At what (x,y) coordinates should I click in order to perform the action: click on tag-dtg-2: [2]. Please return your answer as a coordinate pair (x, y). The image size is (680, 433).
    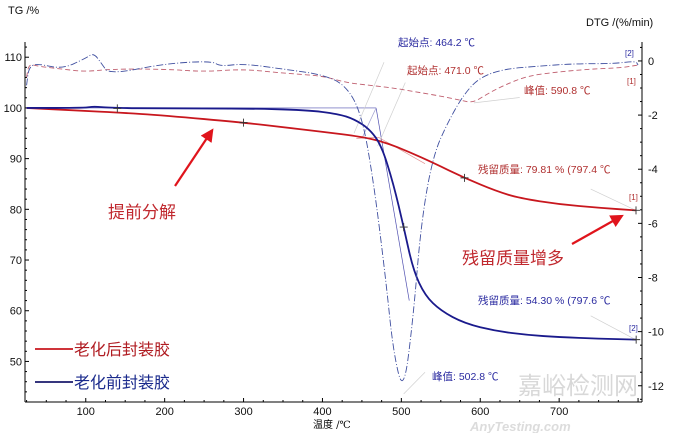
    Looking at the image, I should click on (629, 53).